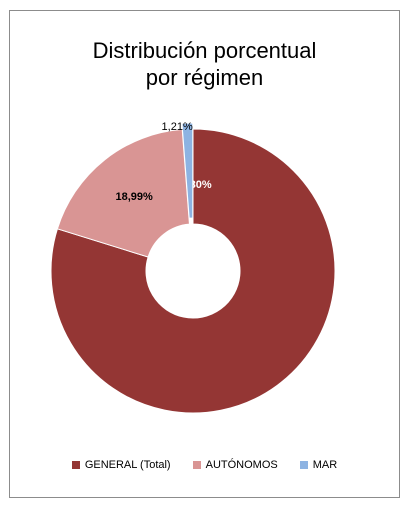  I want to click on slice-mar, so click(187, 170).